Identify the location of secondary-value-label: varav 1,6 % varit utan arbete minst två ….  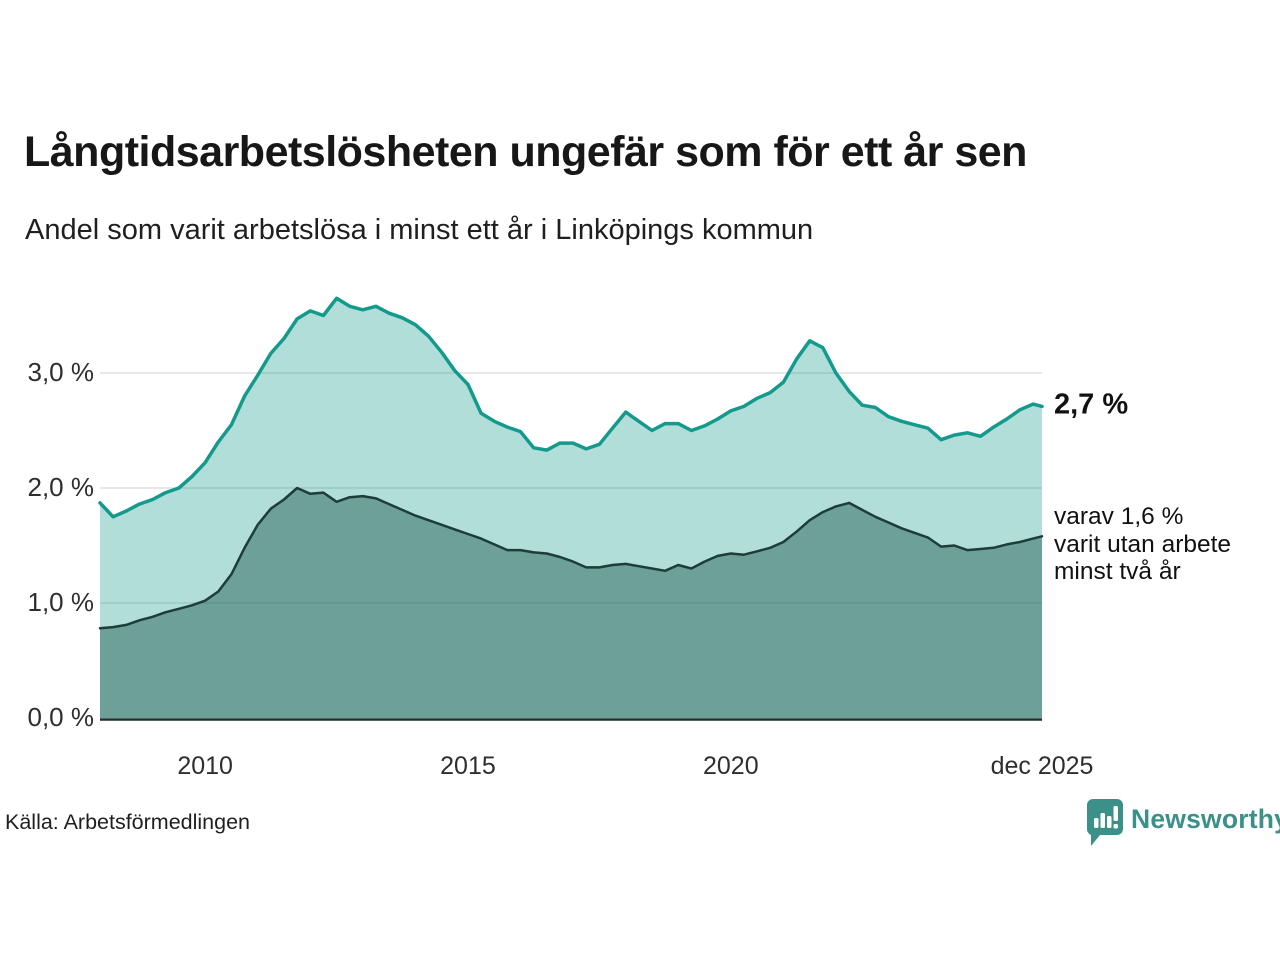
(1142, 544).